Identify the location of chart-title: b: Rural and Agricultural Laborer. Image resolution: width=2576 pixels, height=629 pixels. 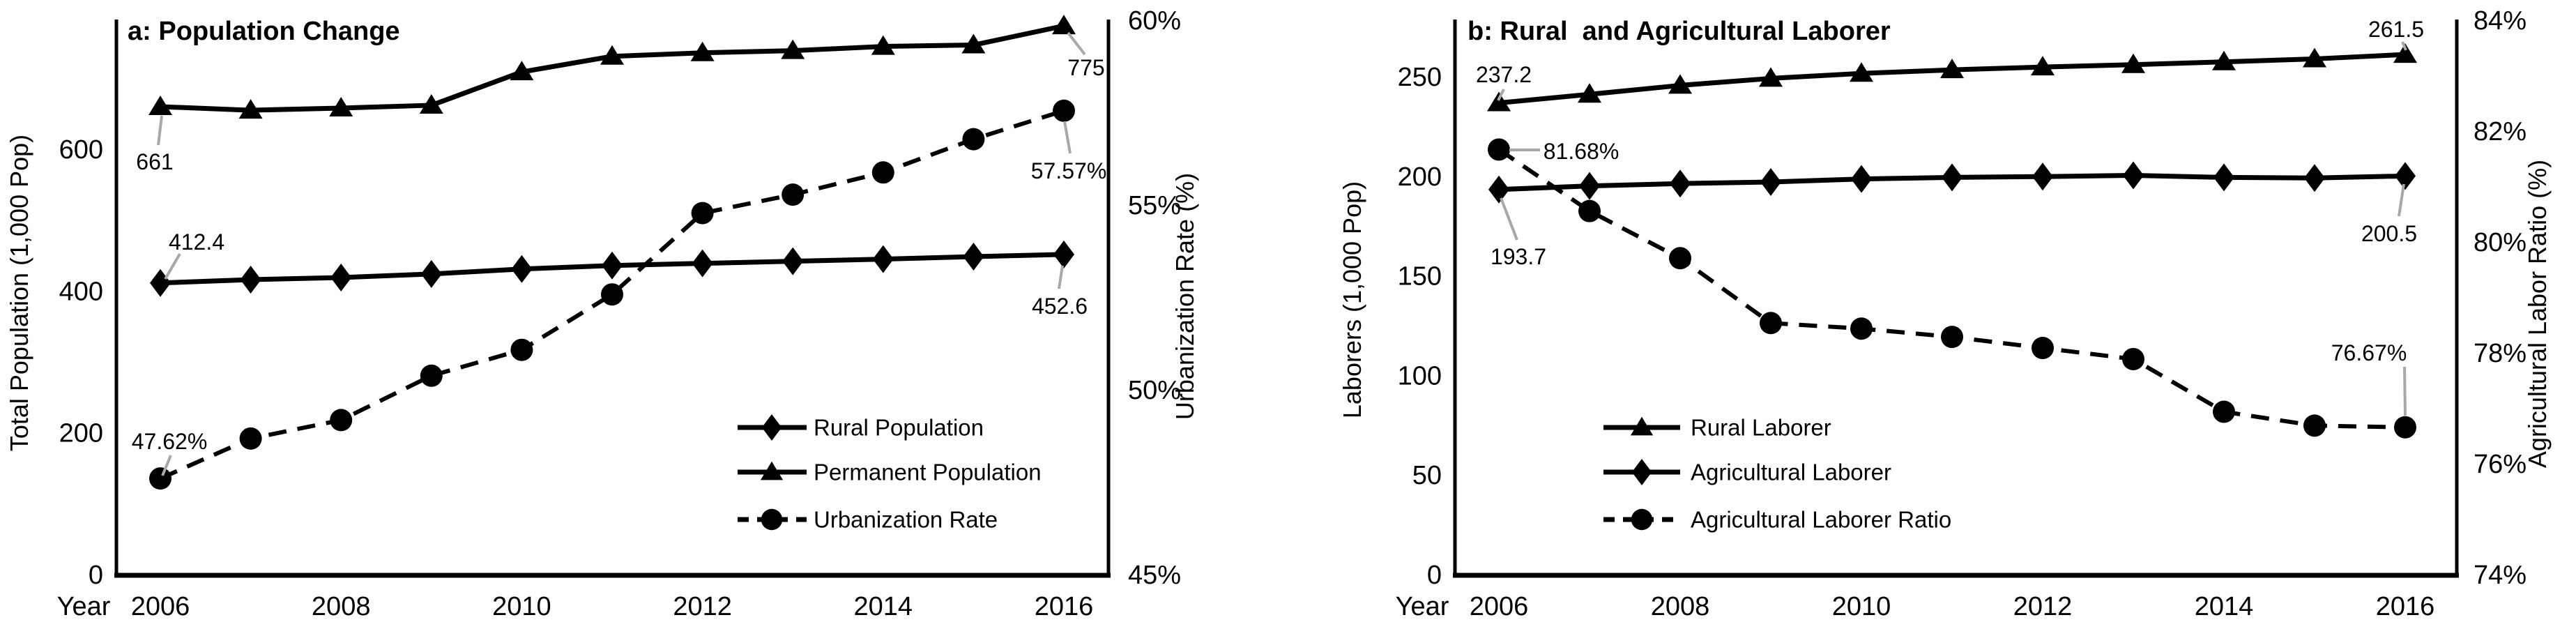
(1680, 31).